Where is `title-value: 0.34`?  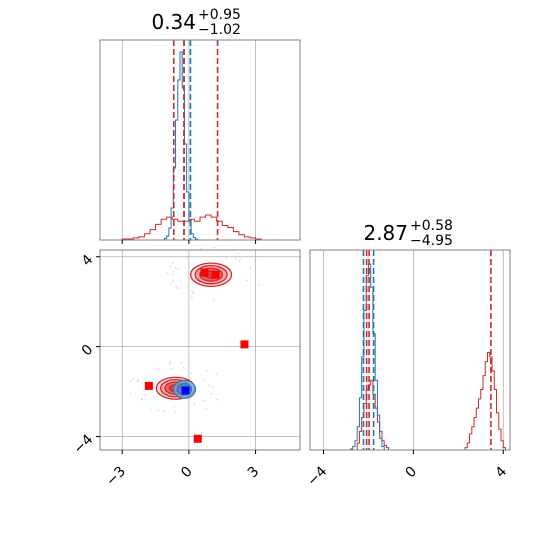
title-value: 0.34 is located at coordinates (173, 22).